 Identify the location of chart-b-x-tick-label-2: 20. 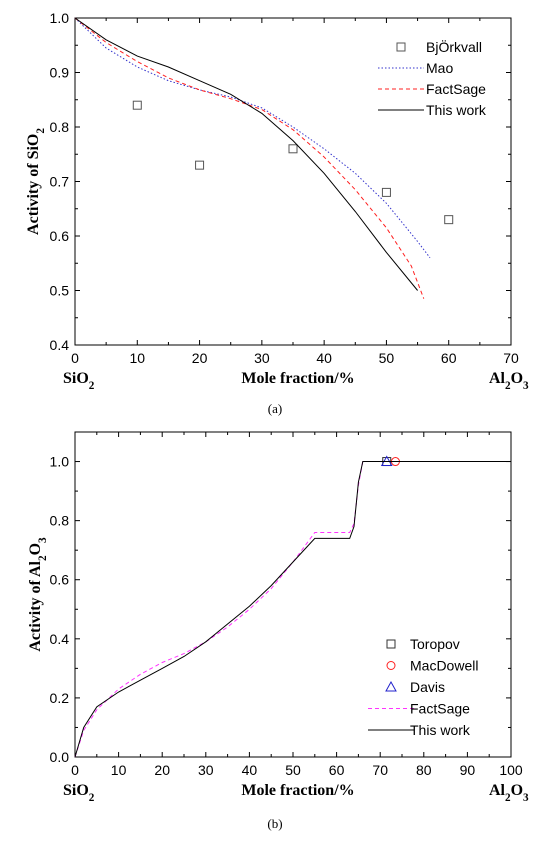
(162, 770).